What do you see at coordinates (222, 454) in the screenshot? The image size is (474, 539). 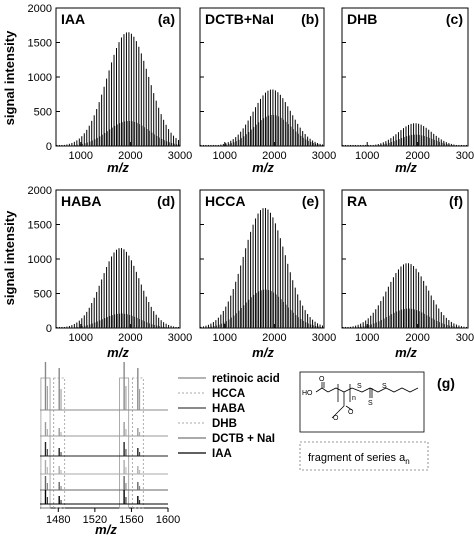 I see `g-legend-entry: IAA` at bounding box center [222, 454].